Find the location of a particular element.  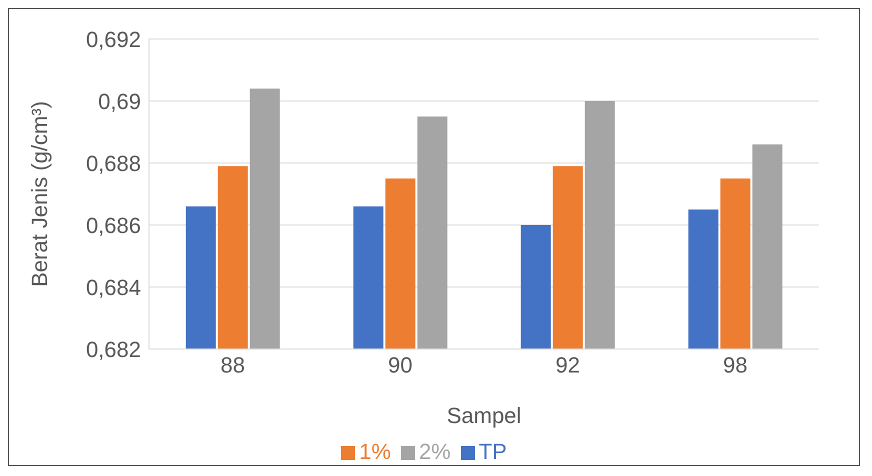

y-tick-label: 0,682 is located at coordinates (113, 349).